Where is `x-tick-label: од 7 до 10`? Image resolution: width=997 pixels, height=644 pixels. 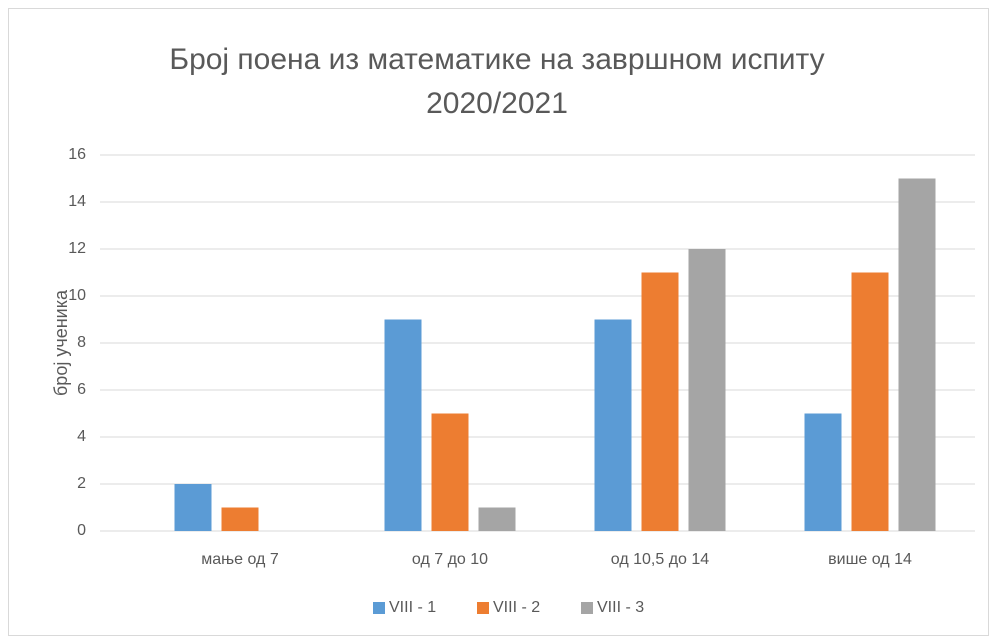 x-tick-label: од 7 до 10 is located at coordinates (450, 559).